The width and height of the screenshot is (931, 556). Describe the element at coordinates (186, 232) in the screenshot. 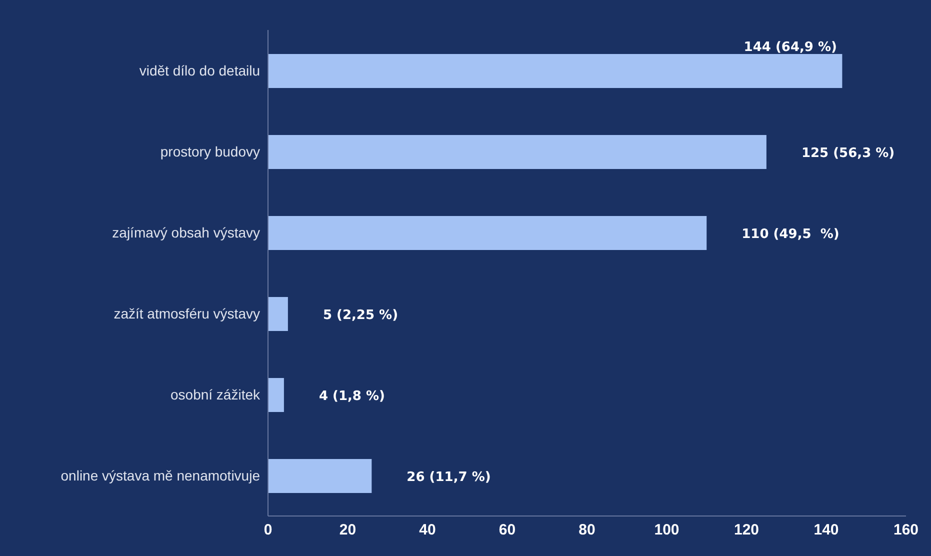

I see `y-tick-label: zajímavý obsah výstavy` at that location.